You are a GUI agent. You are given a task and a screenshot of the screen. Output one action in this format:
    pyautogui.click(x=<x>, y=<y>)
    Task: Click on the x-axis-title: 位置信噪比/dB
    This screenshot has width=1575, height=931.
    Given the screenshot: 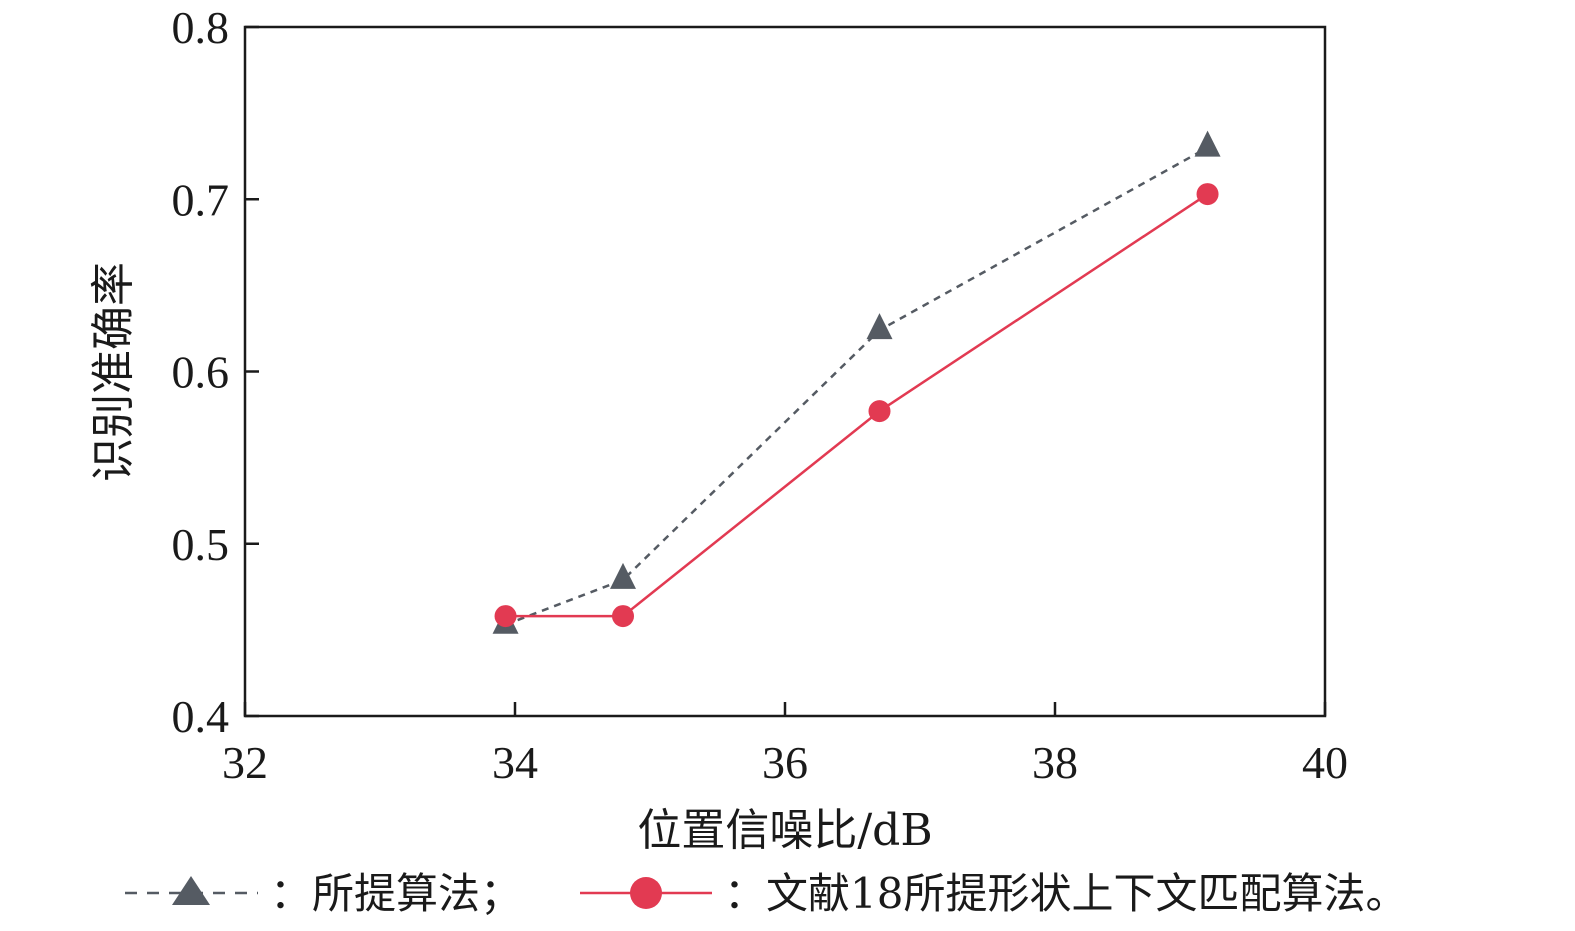 What is the action you would take?
    pyautogui.click(x=784, y=830)
    